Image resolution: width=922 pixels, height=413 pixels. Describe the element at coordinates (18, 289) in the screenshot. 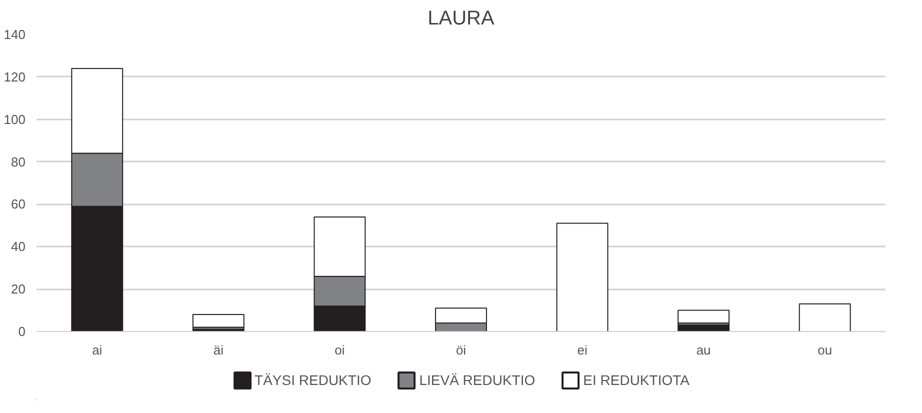

I see `y-tick-label: 20` at that location.